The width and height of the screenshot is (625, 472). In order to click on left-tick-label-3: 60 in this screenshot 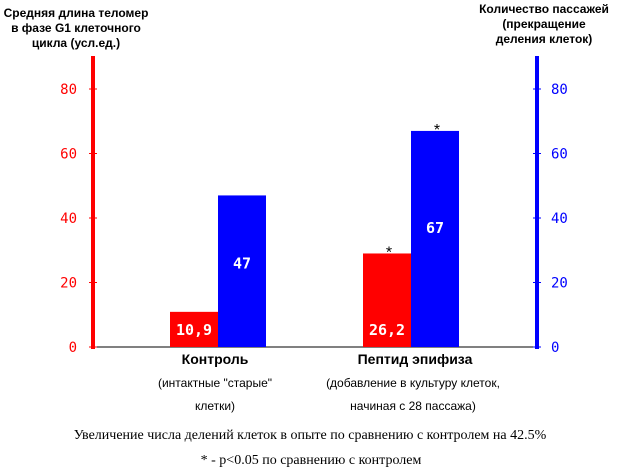, I will do `click(68, 155)`.